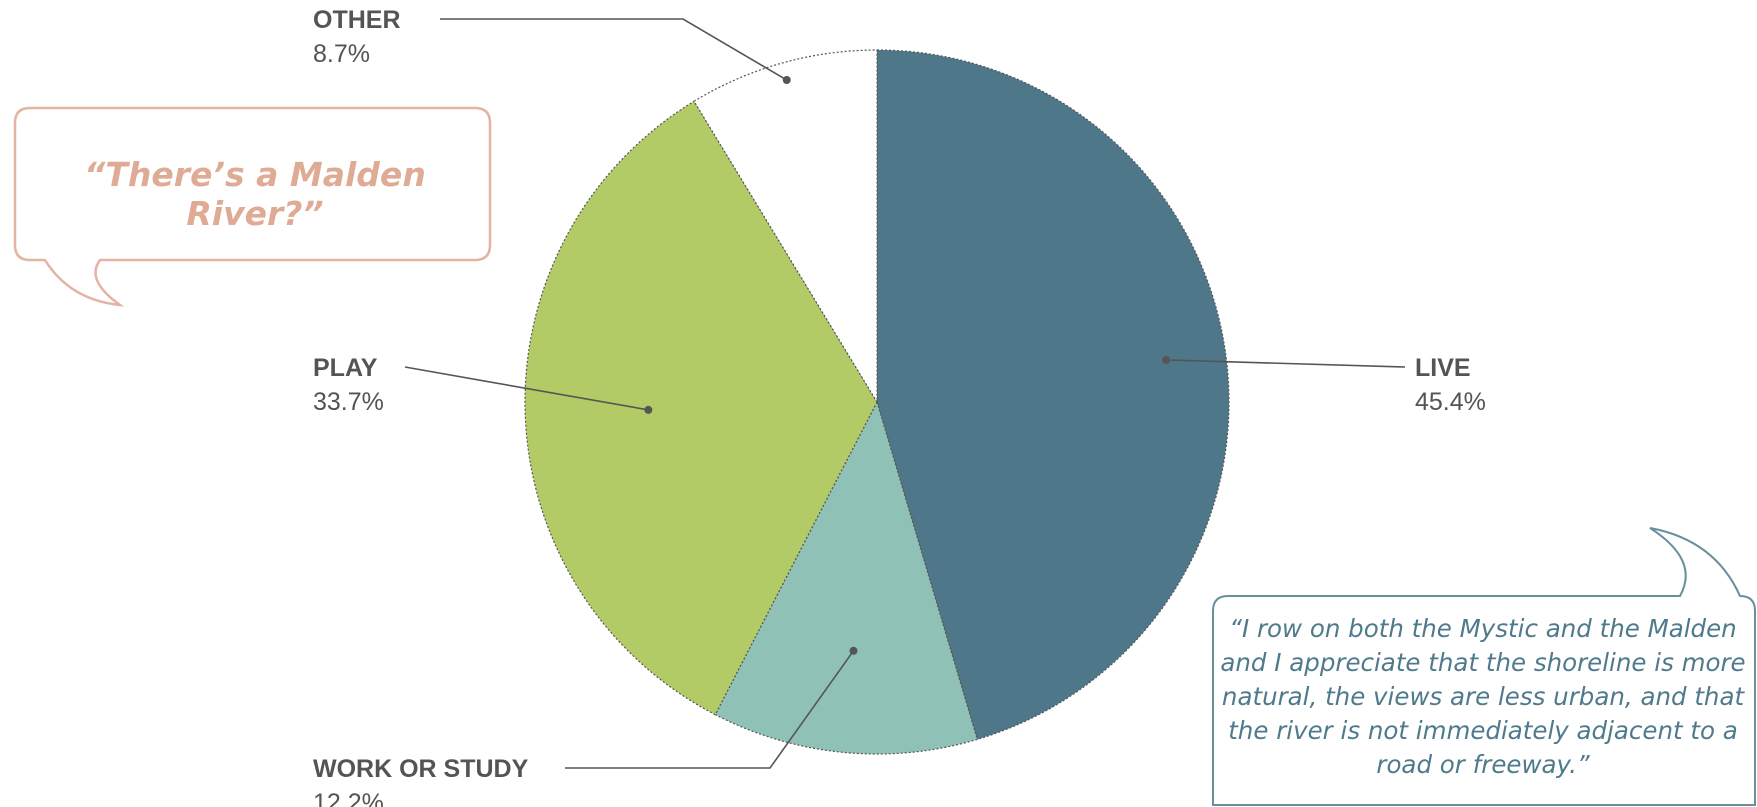 Image resolution: width=1757 pixels, height=807 pixels. I want to click on slice-label: PLAY, so click(345, 368).